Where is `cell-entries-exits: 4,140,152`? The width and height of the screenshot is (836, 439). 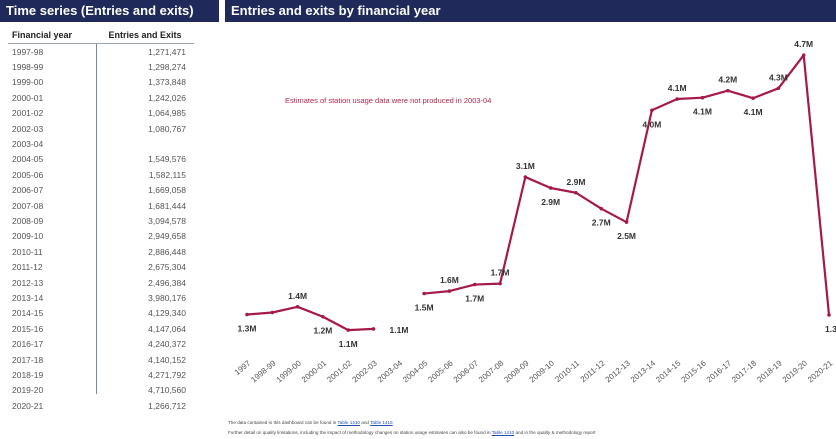 cell-entries-exits: 4,140,152 is located at coordinates (167, 359).